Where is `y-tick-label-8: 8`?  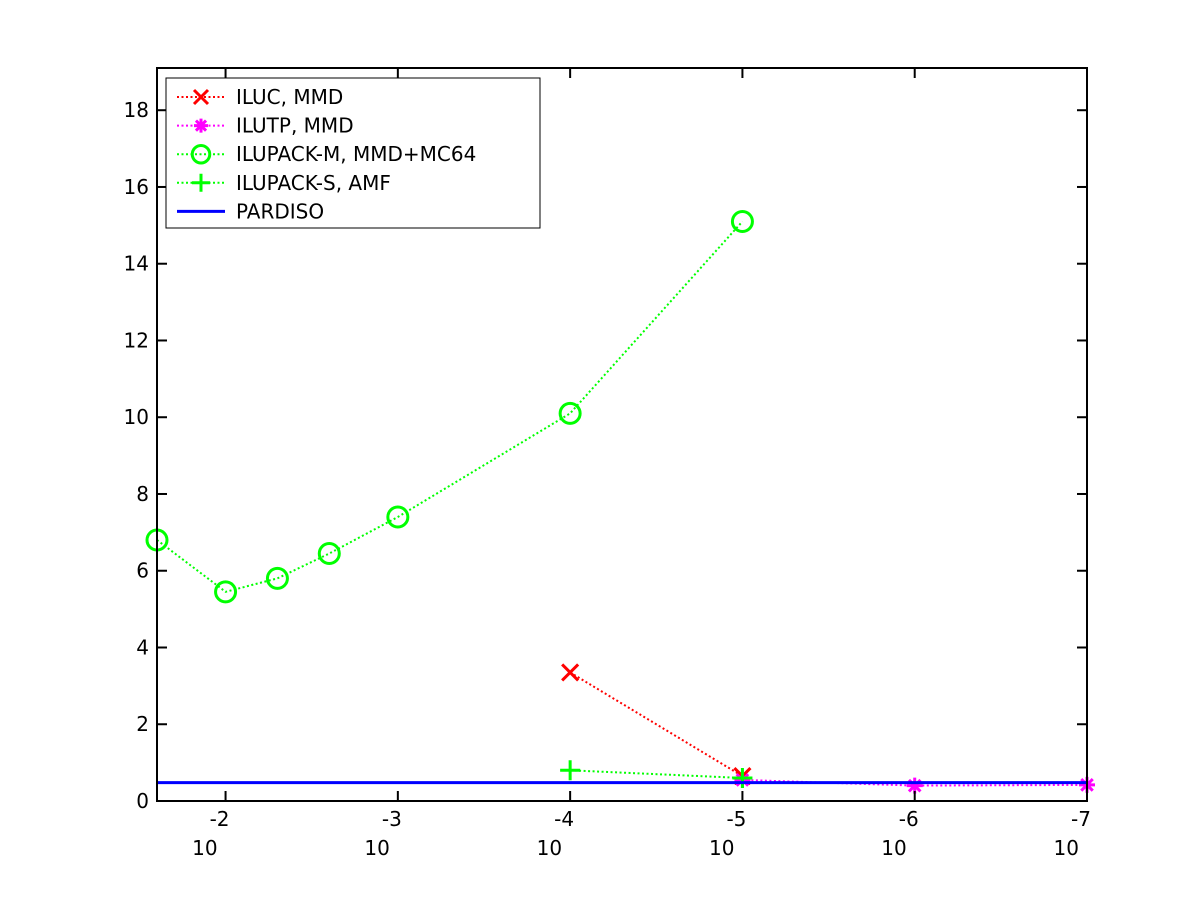
y-tick-label-8: 8 is located at coordinates (142, 494).